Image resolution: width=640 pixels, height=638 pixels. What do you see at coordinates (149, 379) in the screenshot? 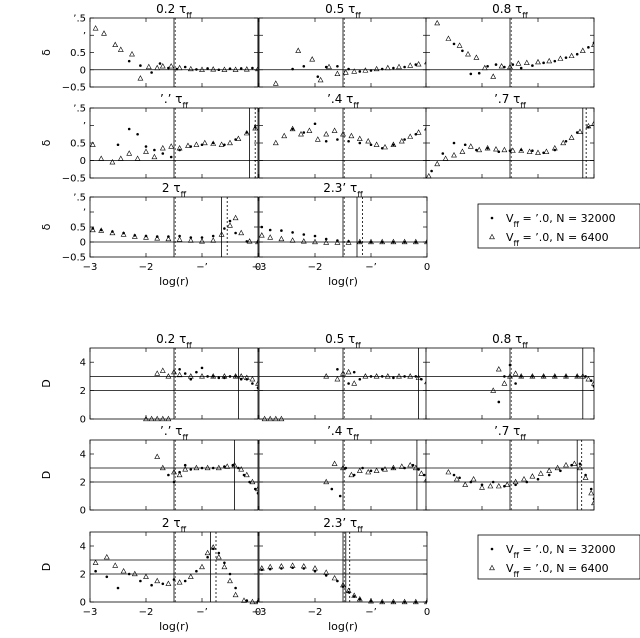
I see `bottom-panel-0: 0 2 4 D 0.2 τff` at bounding box center [149, 379].